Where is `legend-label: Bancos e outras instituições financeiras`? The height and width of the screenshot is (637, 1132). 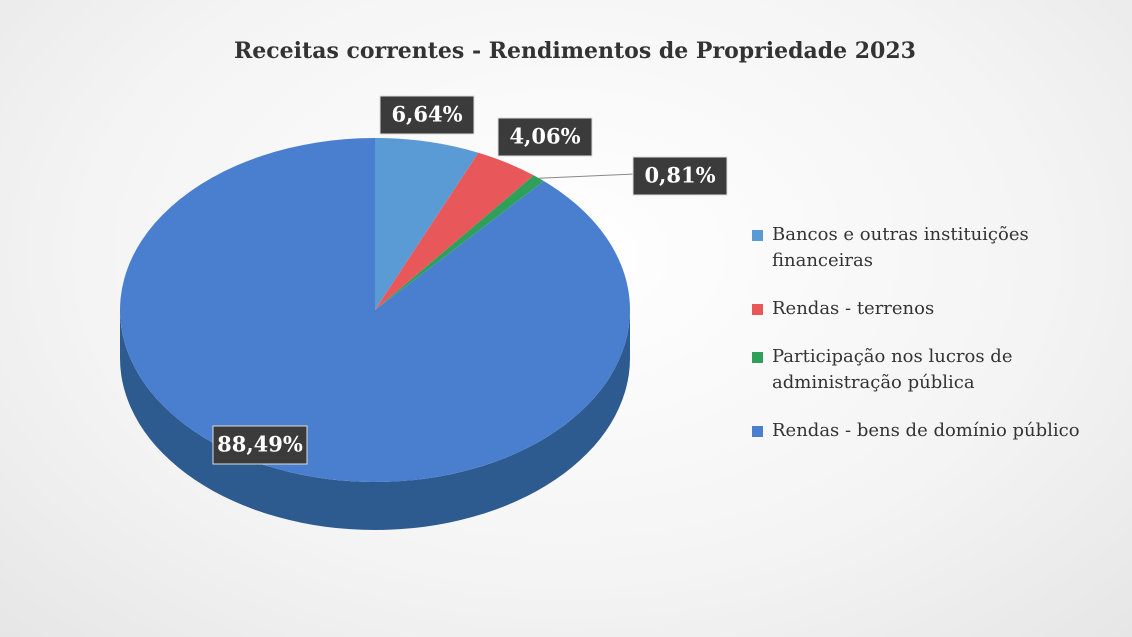
legend-label: Bancos e outras instituições financeiras is located at coordinates (900, 247).